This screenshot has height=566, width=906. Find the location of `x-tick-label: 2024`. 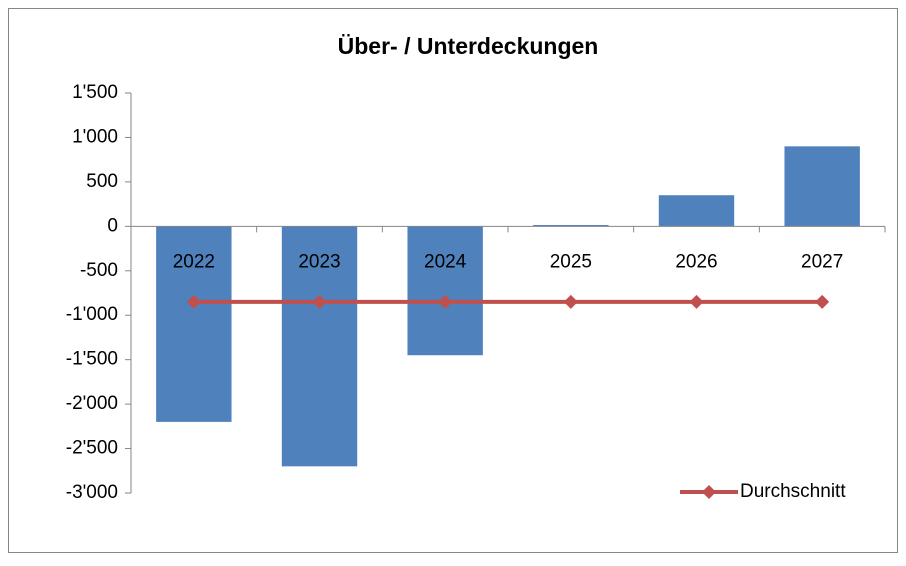

x-tick-label: 2024 is located at coordinates (445, 261).